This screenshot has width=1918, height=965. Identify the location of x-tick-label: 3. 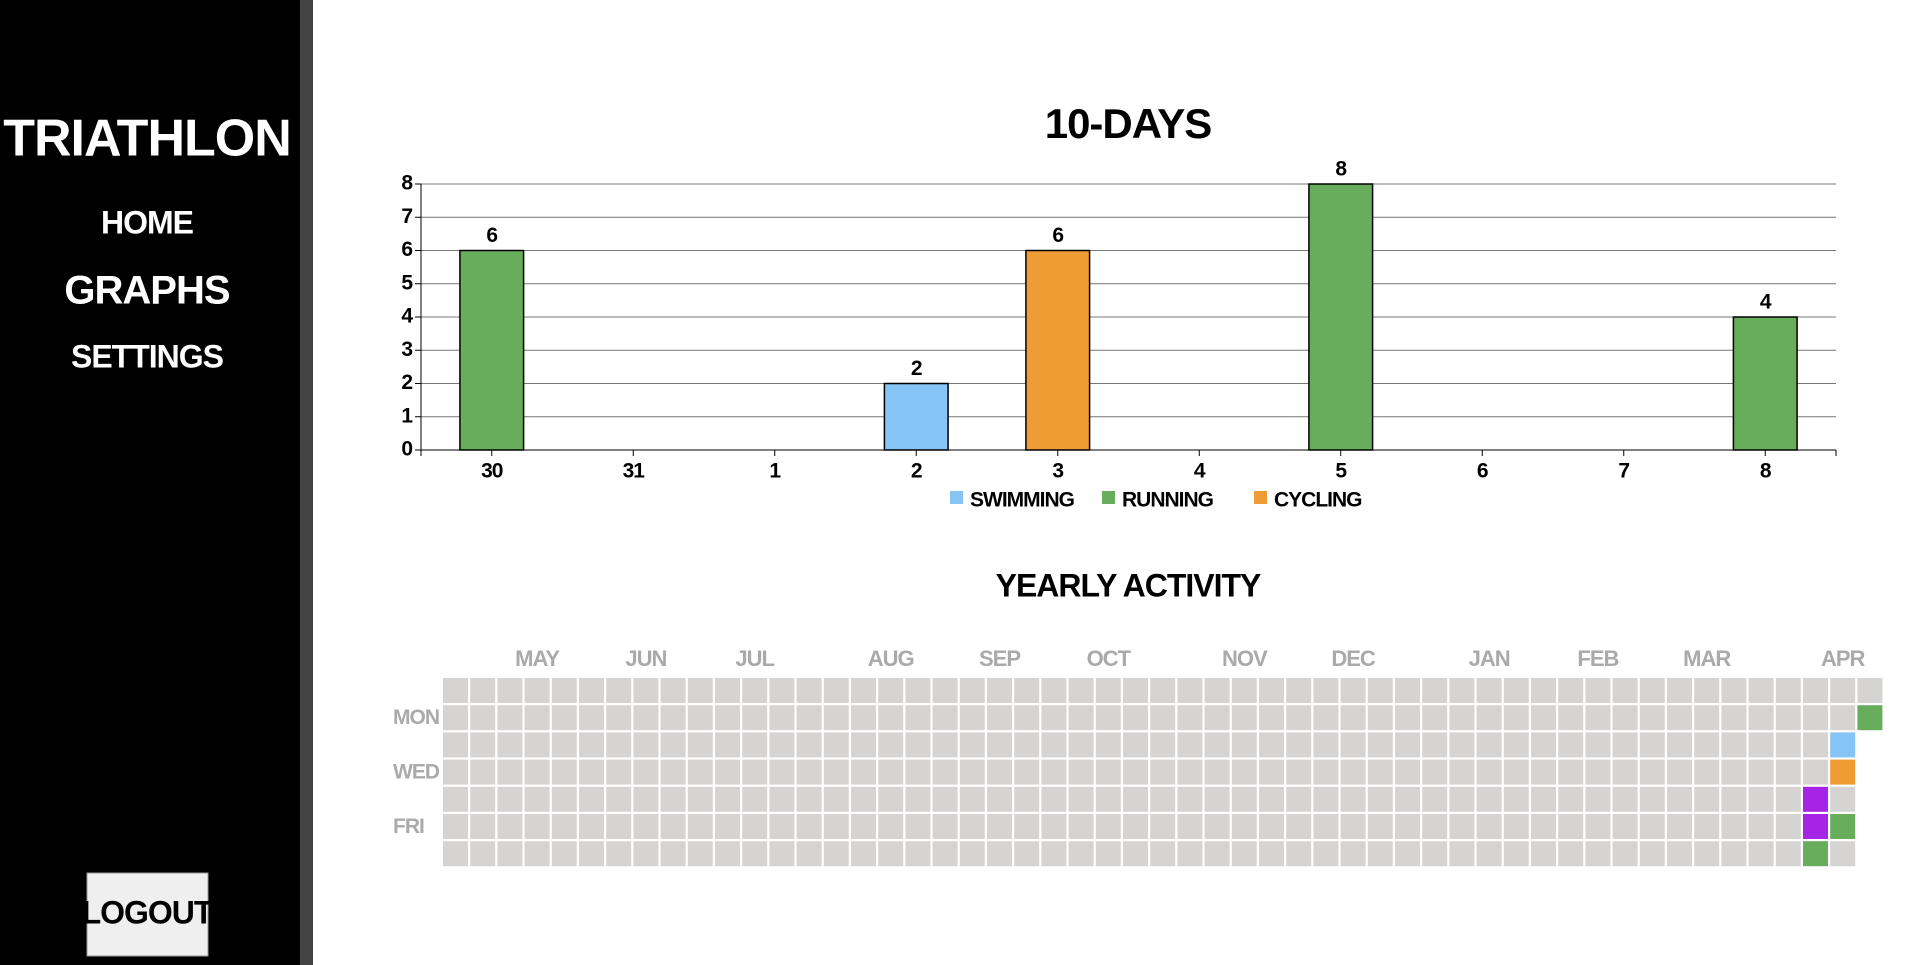
(1057, 471).